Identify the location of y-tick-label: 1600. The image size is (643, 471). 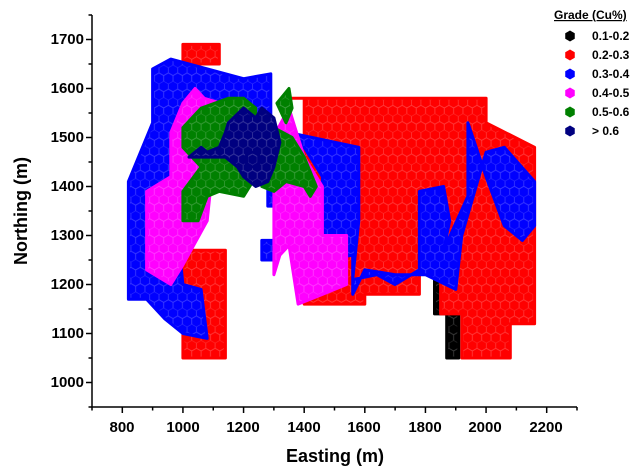
(67, 88).